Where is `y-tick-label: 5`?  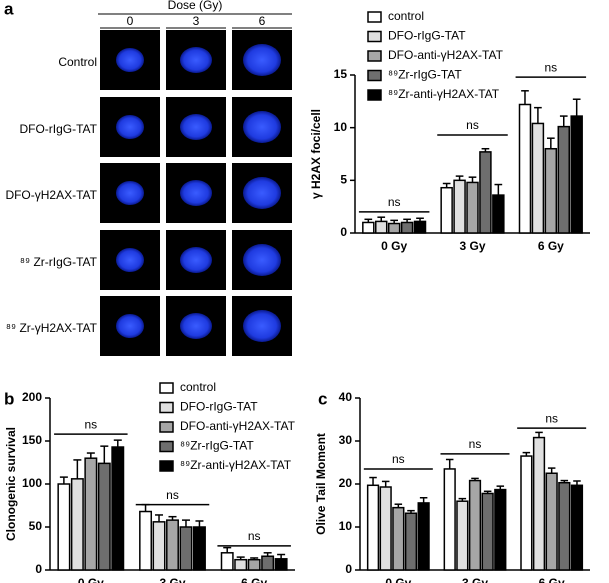
y-tick-label: 5 is located at coordinates (343, 180).